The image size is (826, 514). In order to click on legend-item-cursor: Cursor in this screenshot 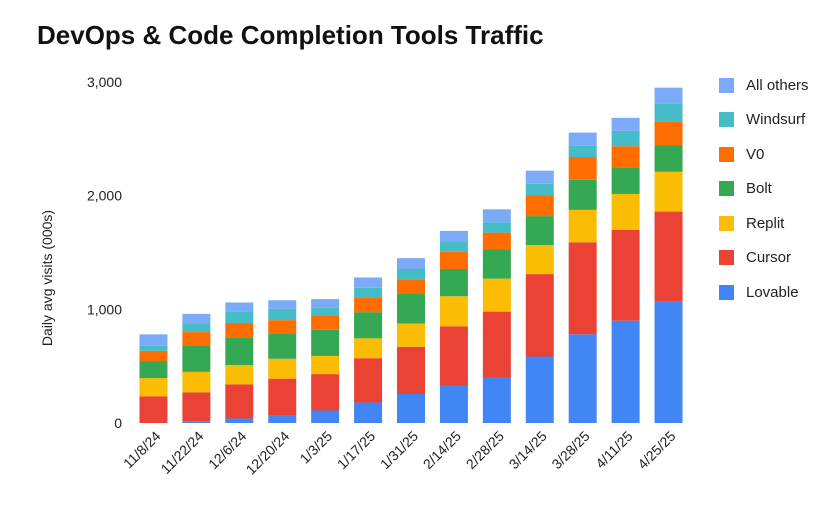, I will do `click(772, 258)`.